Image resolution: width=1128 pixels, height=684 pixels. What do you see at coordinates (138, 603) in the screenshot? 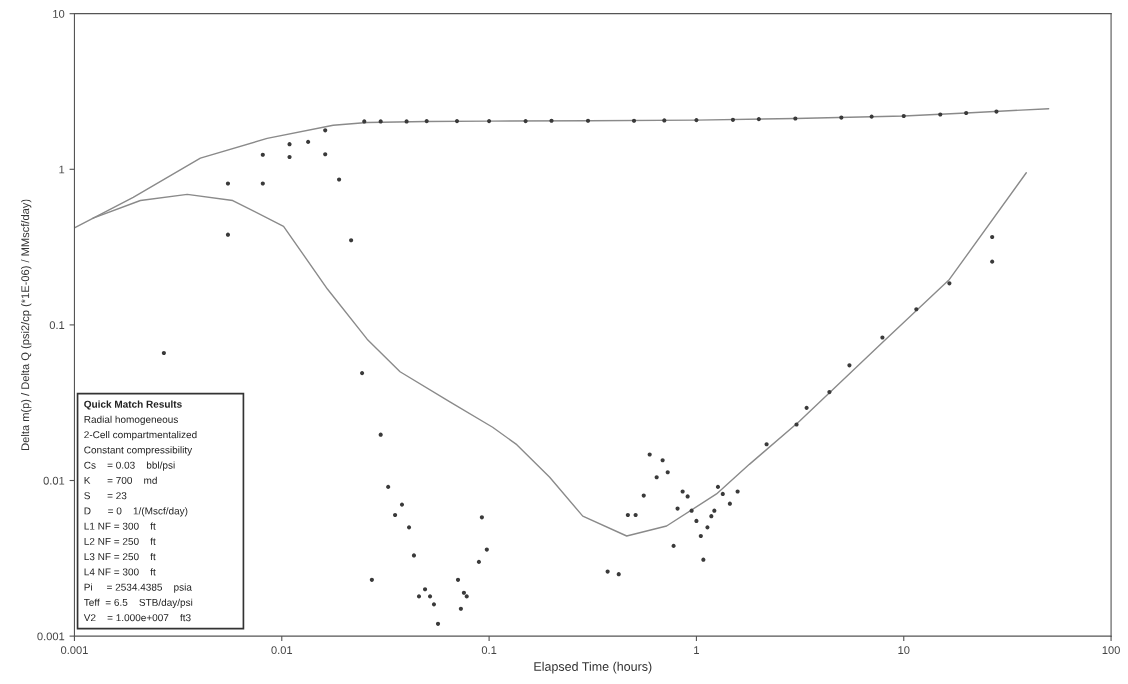
I see `annotation: Teff = 6.5 STB/day/psi` at bounding box center [138, 603].